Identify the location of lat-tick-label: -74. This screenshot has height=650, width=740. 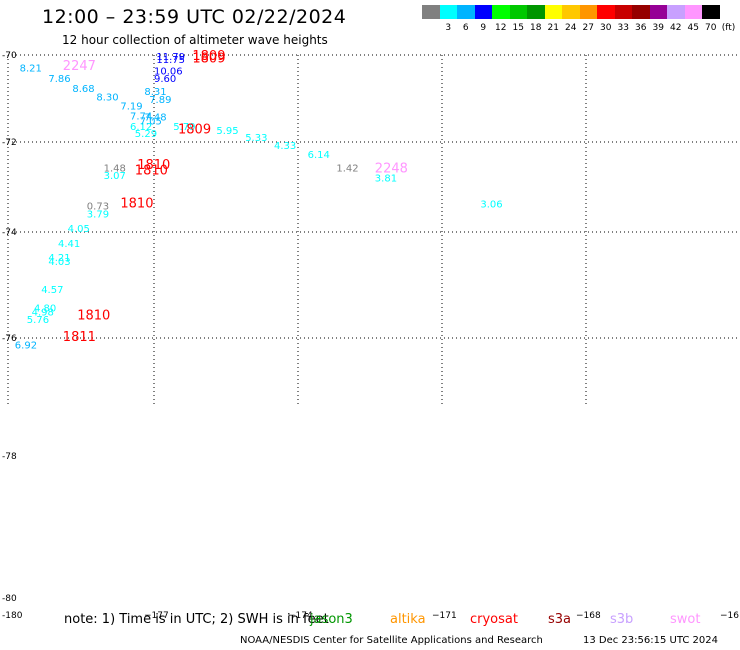
(9, 233).